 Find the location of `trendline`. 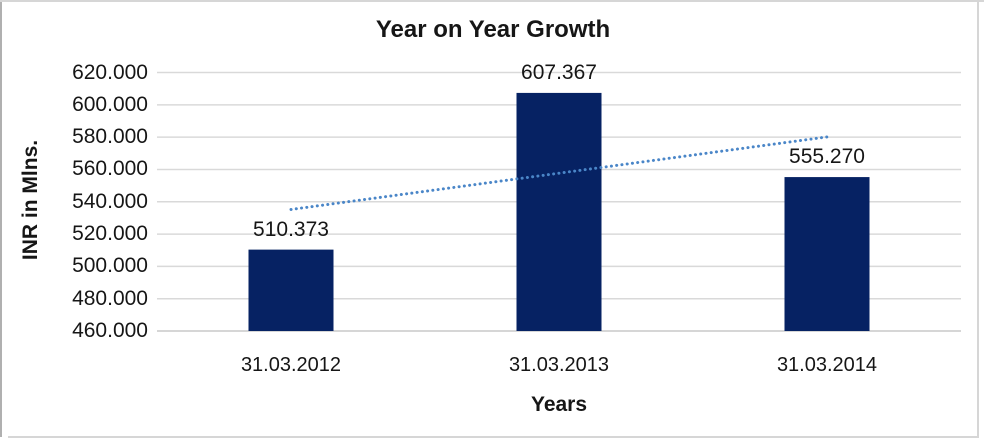

trendline is located at coordinates (559, 173).